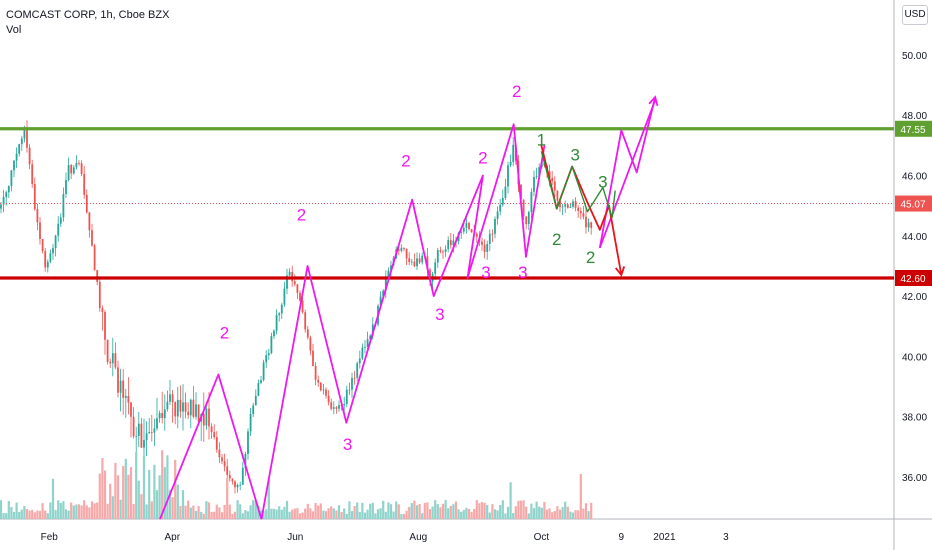 This screenshot has height=550, width=932. What do you see at coordinates (912, 205) in the screenshot?
I see `current-price-label: 45.07` at bounding box center [912, 205].